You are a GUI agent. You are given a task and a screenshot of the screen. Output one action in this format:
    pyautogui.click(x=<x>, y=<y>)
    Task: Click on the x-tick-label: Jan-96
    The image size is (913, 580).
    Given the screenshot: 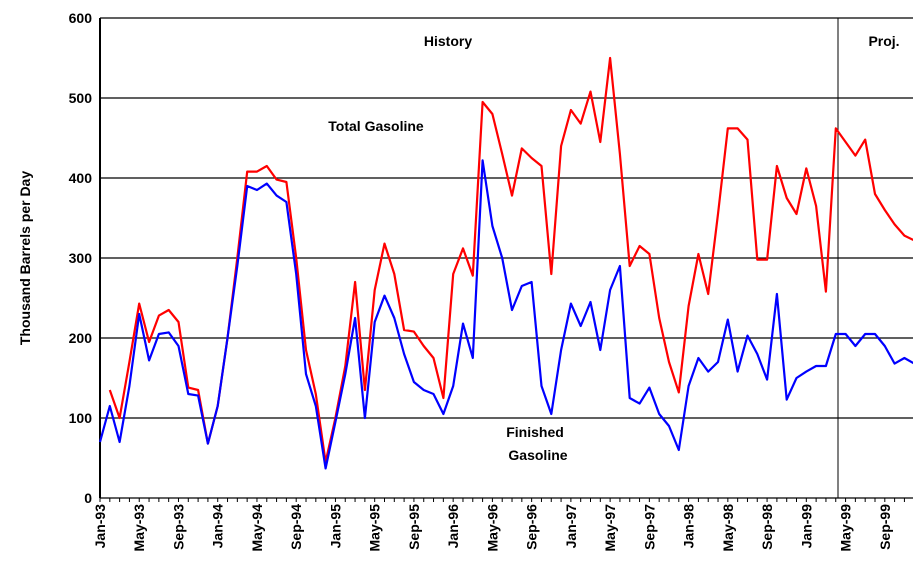 What is the action you would take?
    pyautogui.click(x=453, y=526)
    